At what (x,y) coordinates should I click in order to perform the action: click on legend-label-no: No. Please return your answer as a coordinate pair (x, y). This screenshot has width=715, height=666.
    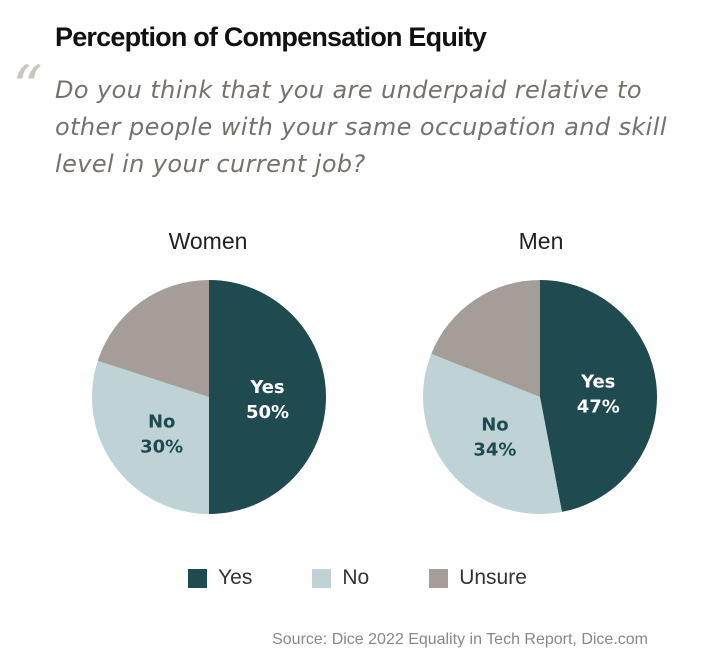
    Looking at the image, I should click on (356, 577).